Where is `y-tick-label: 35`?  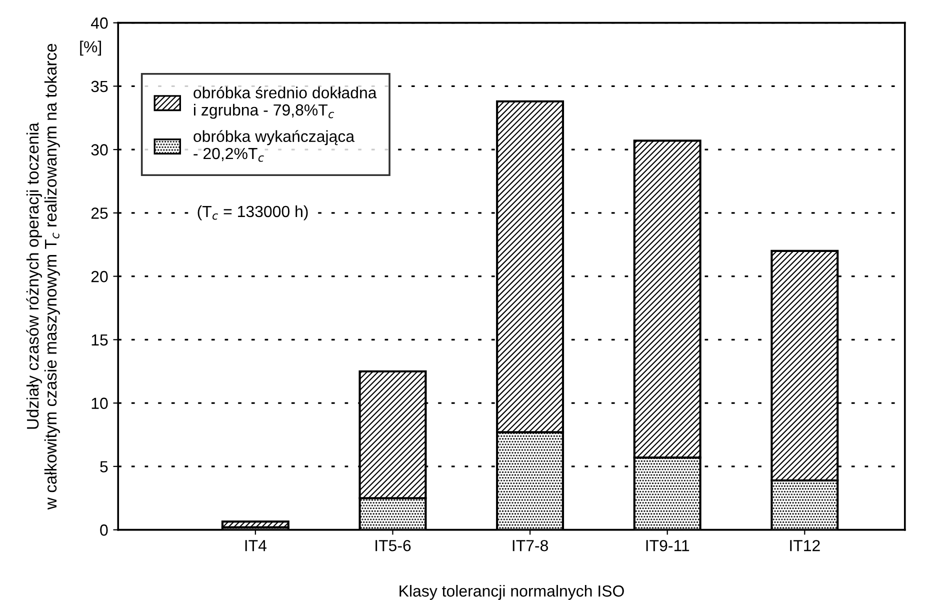 y-tick-label: 35 is located at coordinates (99, 86).